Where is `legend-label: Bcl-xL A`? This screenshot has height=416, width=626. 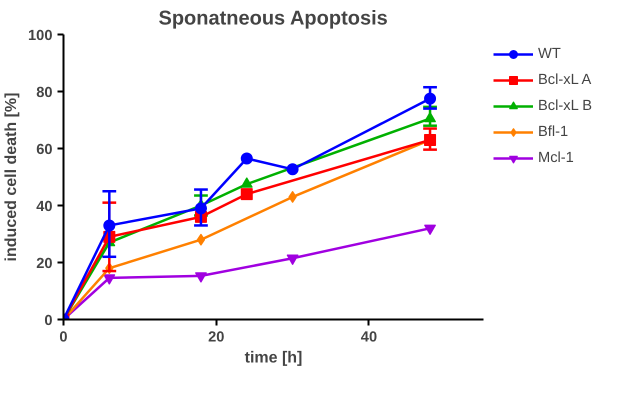
legend-label: Bcl-xL A is located at coordinates (565, 80).